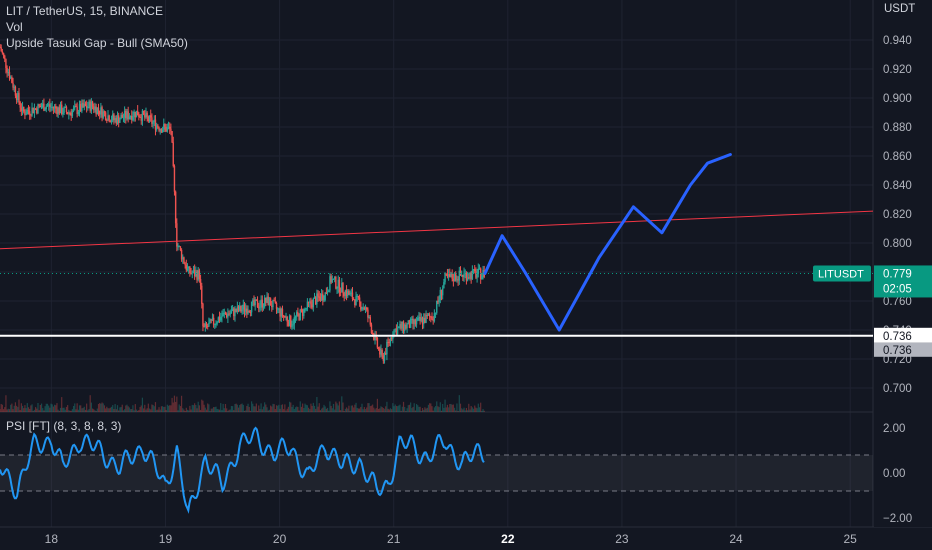 Image resolution: width=932 pixels, height=550 pixels. What do you see at coordinates (97, 43) in the screenshot?
I see `pattern-legend: Upside Tasuki Gap - Bull (SMA50)` at bounding box center [97, 43].